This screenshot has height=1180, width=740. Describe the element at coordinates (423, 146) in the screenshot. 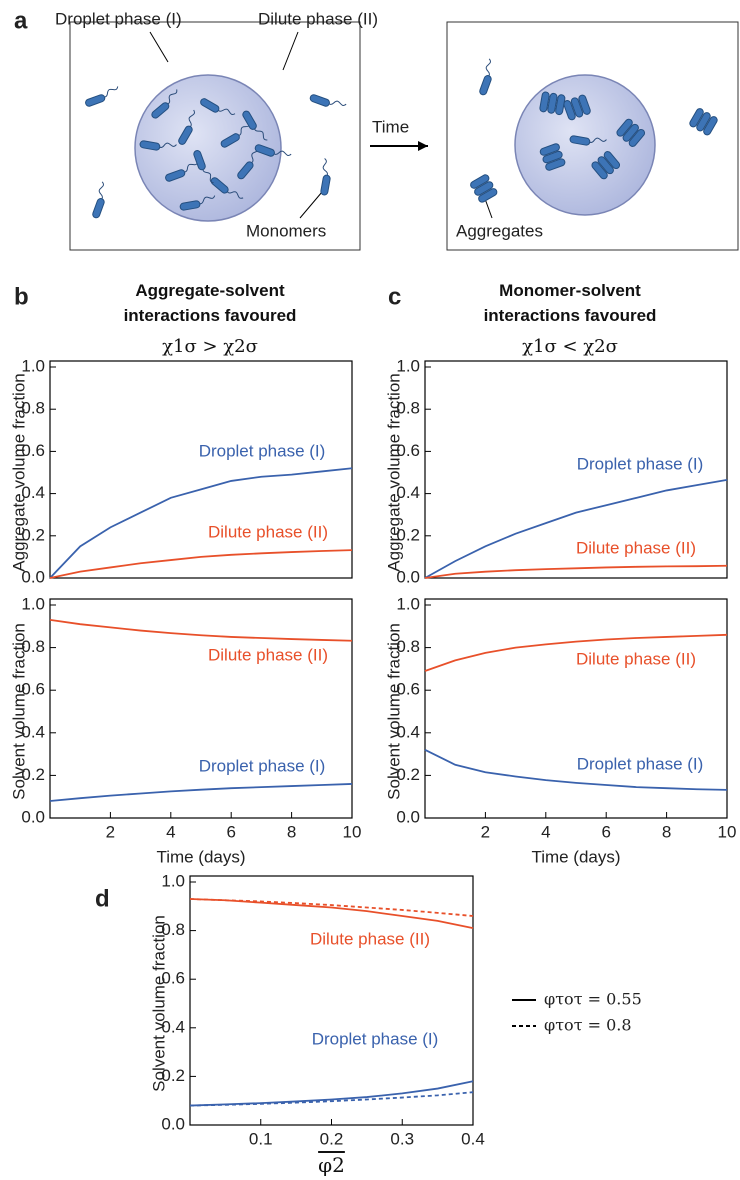

I see `arrow-head` at that location.